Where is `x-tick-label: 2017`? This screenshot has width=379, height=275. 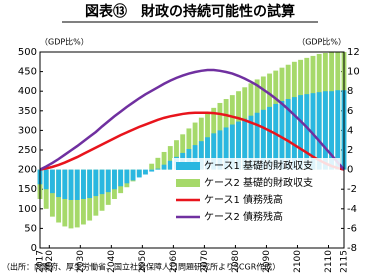
x-tick-label: 2017 is located at coordinates (41, 261).